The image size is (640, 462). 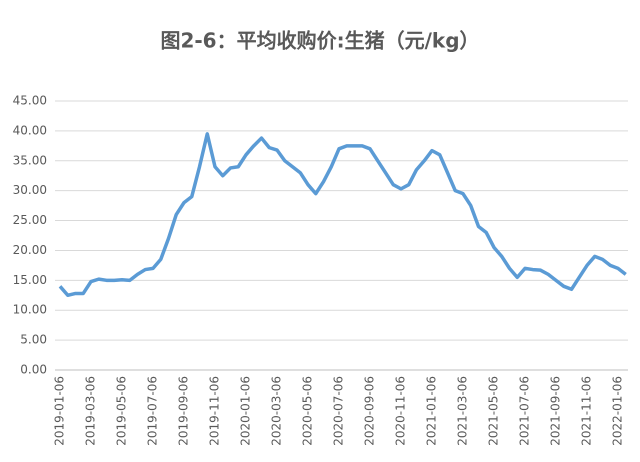 What do you see at coordinates (525, 411) in the screenshot?
I see `x-tick-label: 2021-07-06` at bounding box center [525, 411].